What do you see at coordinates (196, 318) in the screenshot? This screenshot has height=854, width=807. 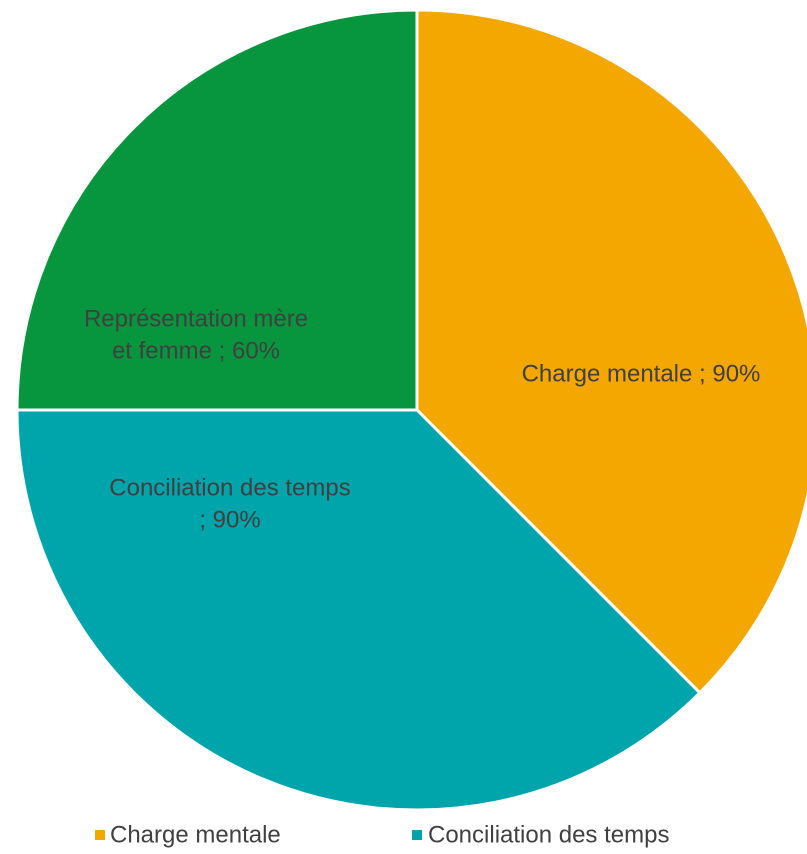 I see `data-label-line: Représentation mère` at bounding box center [196, 318].